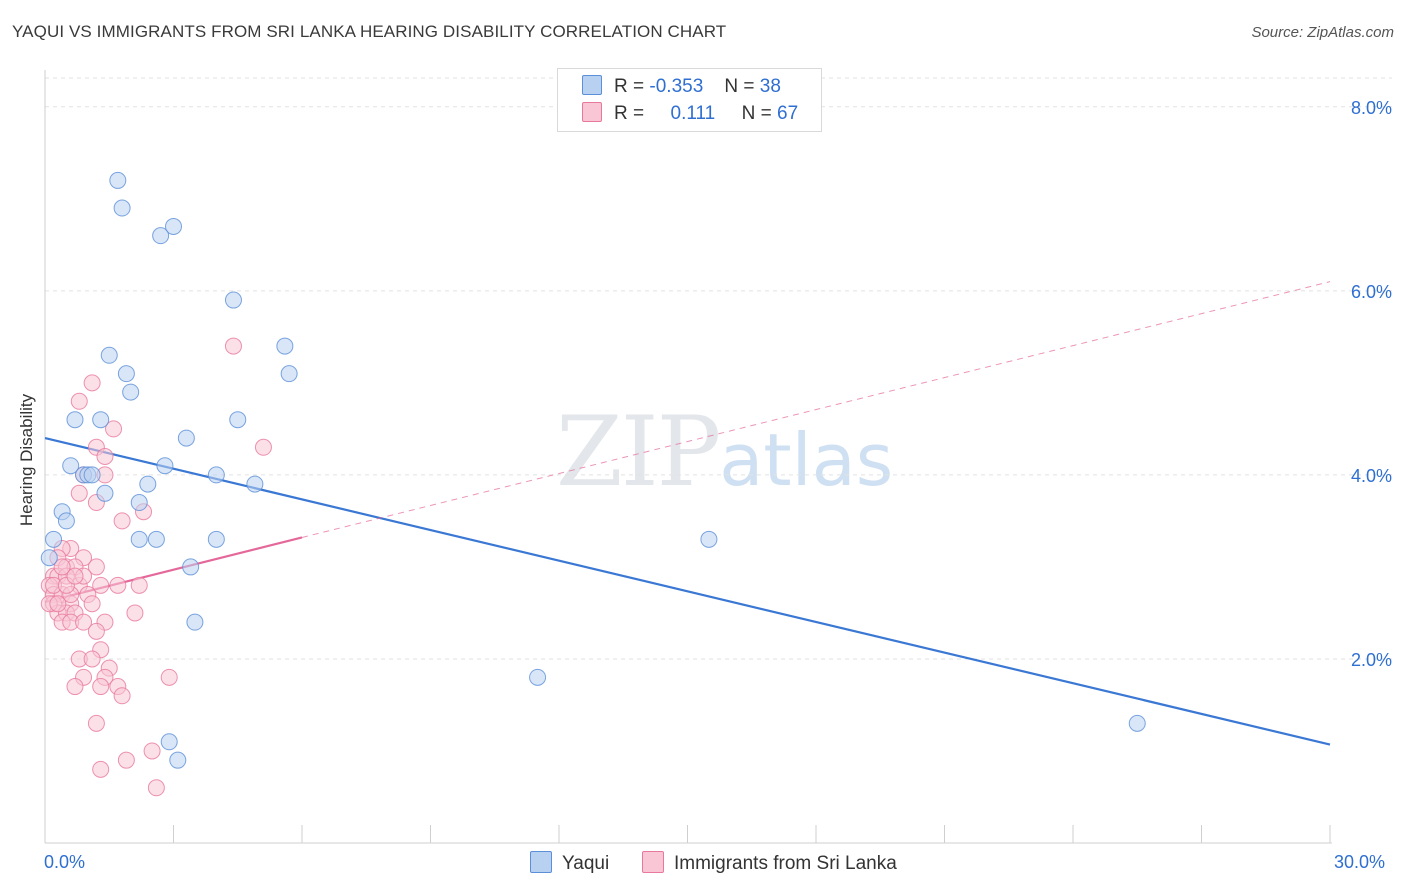 This screenshot has width=1406, height=892. What do you see at coordinates (653, 862) in the screenshot?
I see `bottom-legend-swatch-srilanka` at bounding box center [653, 862].